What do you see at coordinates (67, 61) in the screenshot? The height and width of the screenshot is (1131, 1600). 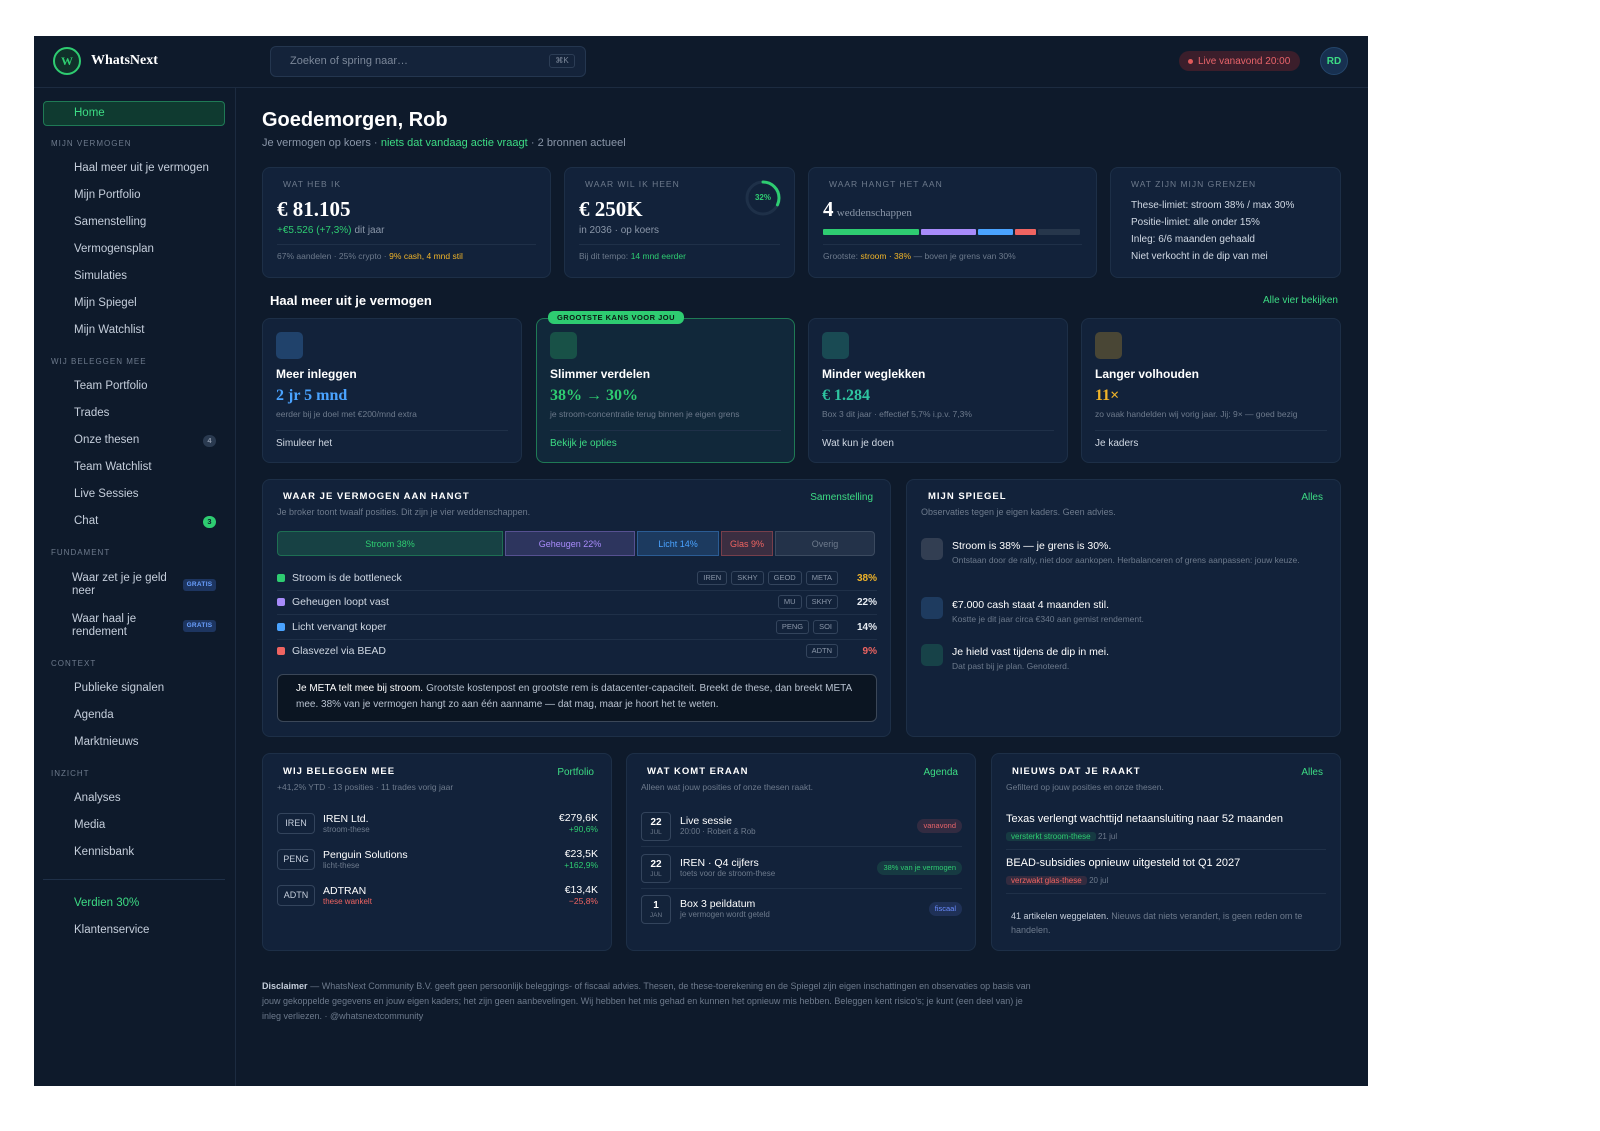 I see `logo-circle` at bounding box center [67, 61].